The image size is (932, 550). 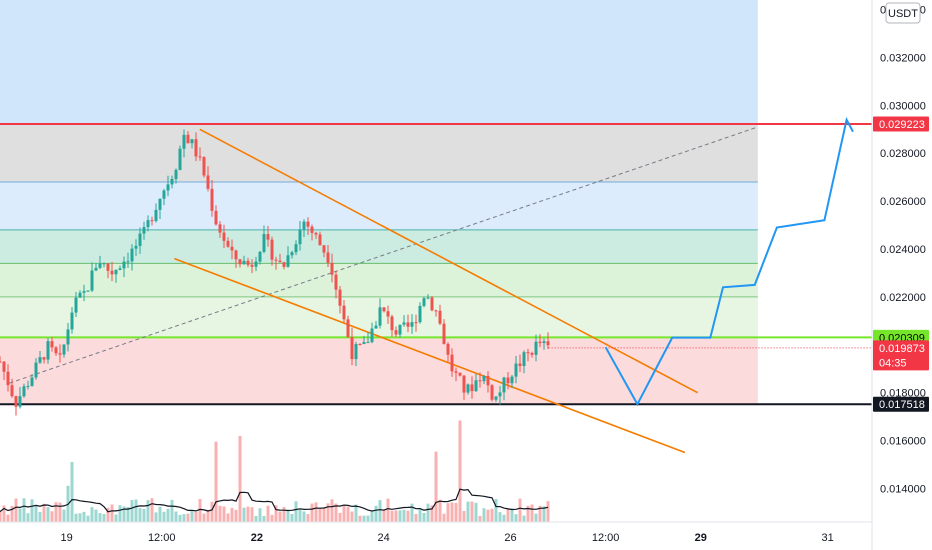 I want to click on price-badge-label: 0.029223, so click(x=902, y=125).